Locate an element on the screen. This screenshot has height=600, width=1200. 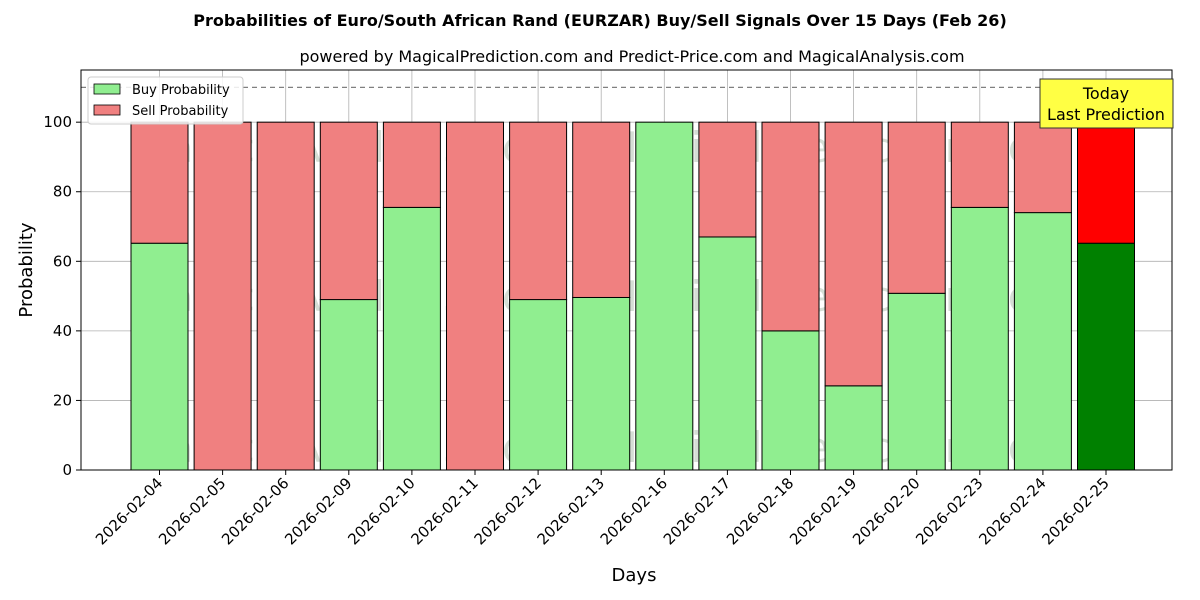
y-tick-label: 20 is located at coordinates (62, 400).